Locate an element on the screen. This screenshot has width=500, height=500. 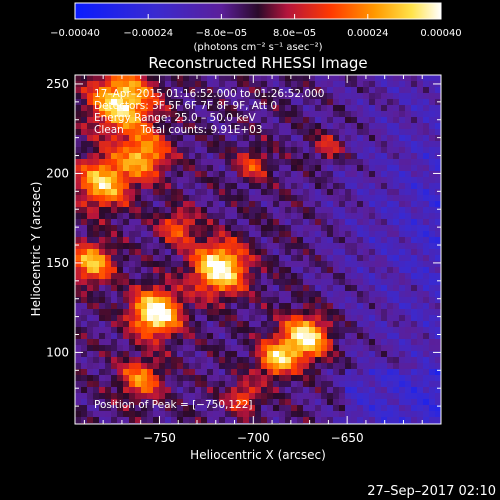
x-tick-label: −750 is located at coordinates (159, 438).